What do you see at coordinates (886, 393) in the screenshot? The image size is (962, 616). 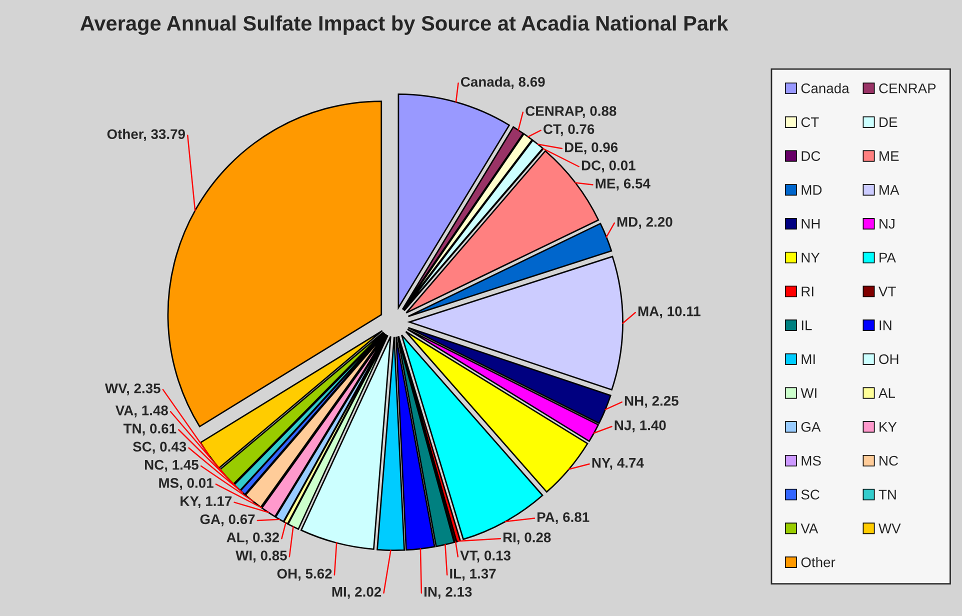 I see `legend-label: AL` at bounding box center [886, 393].